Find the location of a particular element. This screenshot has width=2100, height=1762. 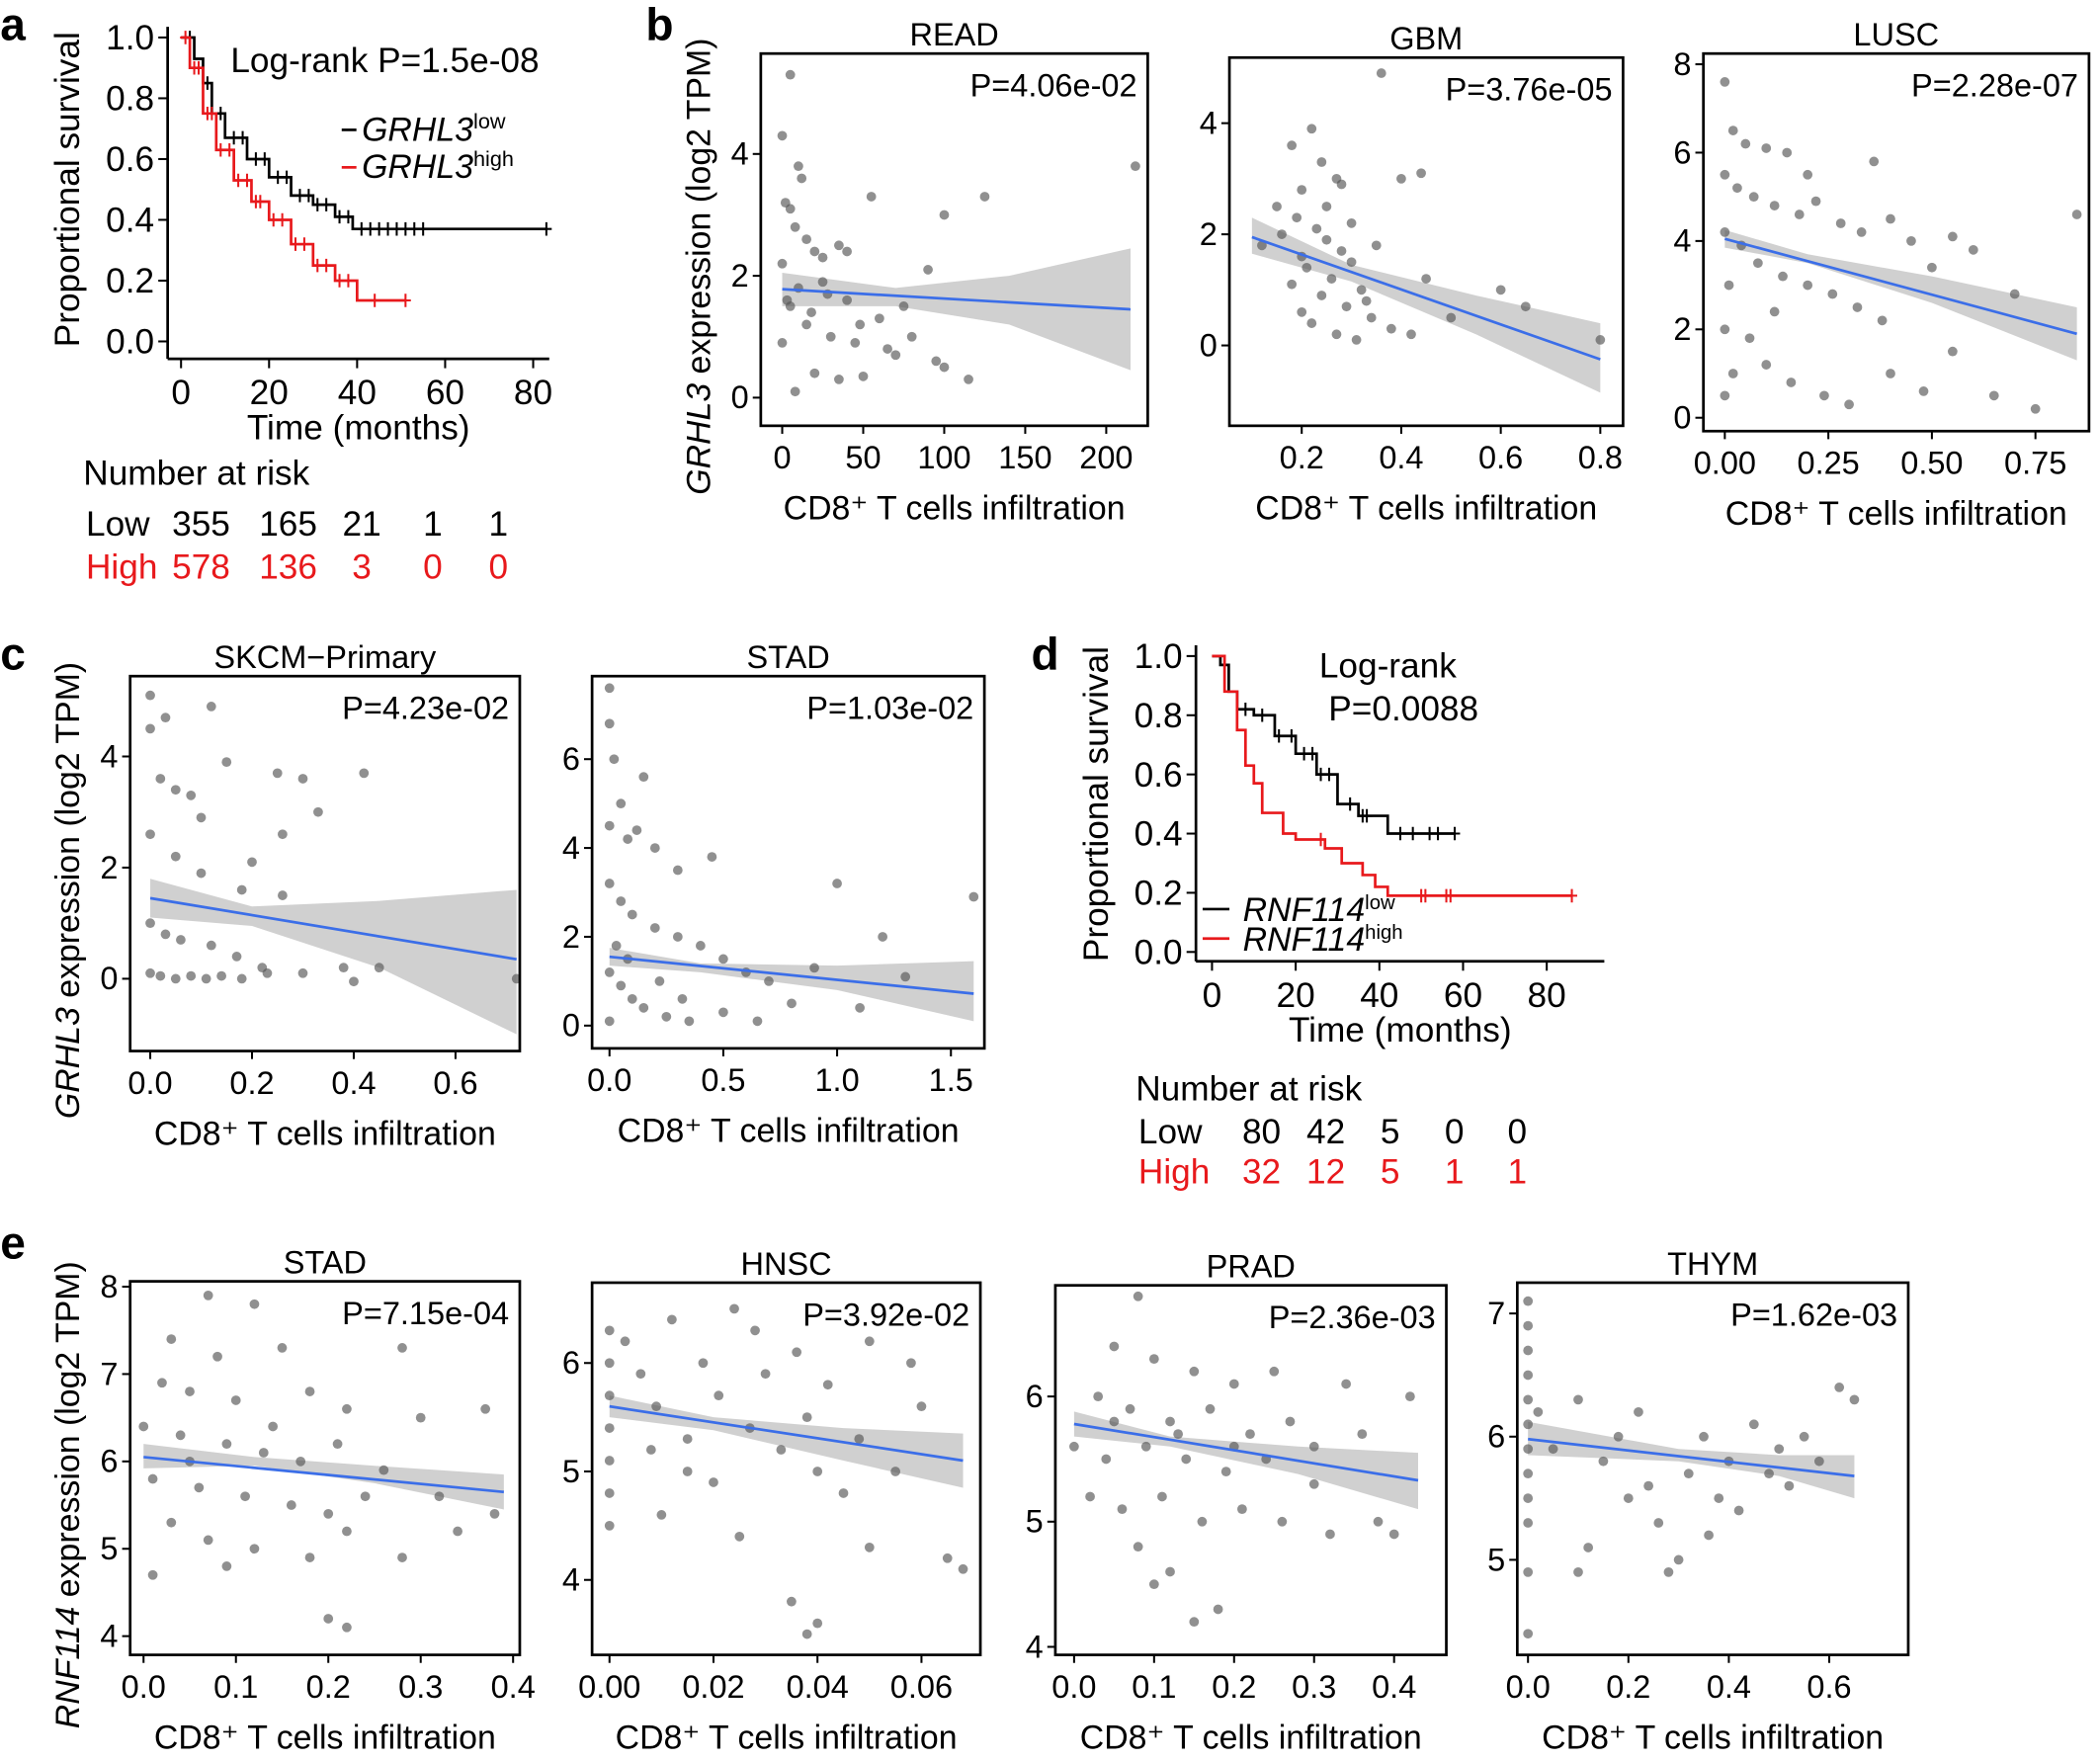

p-value: P=4.23e-02 is located at coordinates (425, 708).